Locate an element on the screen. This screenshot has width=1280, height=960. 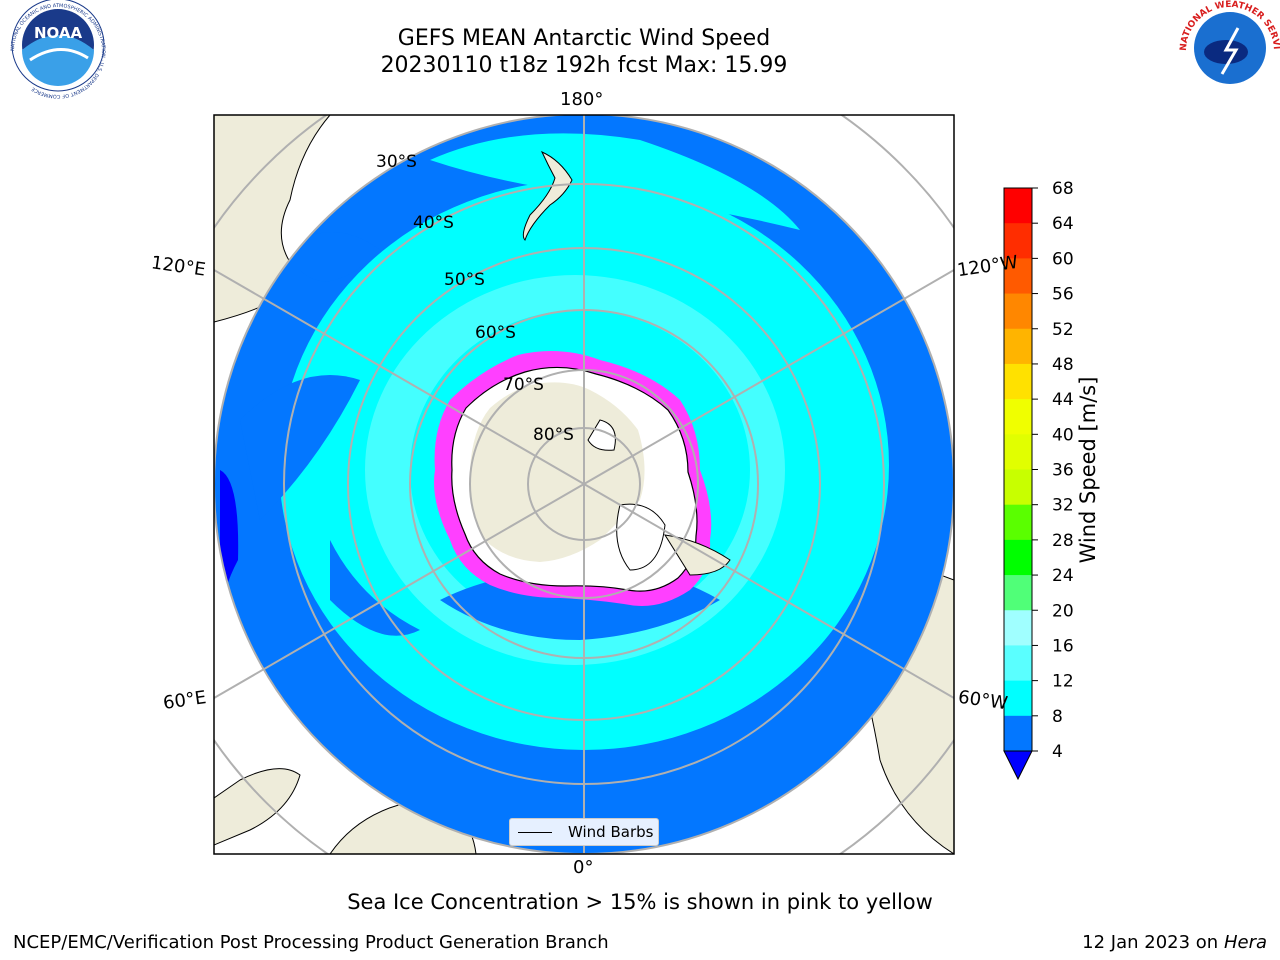
colorbar-tick-label: 32 is located at coordinates (1063, 506).